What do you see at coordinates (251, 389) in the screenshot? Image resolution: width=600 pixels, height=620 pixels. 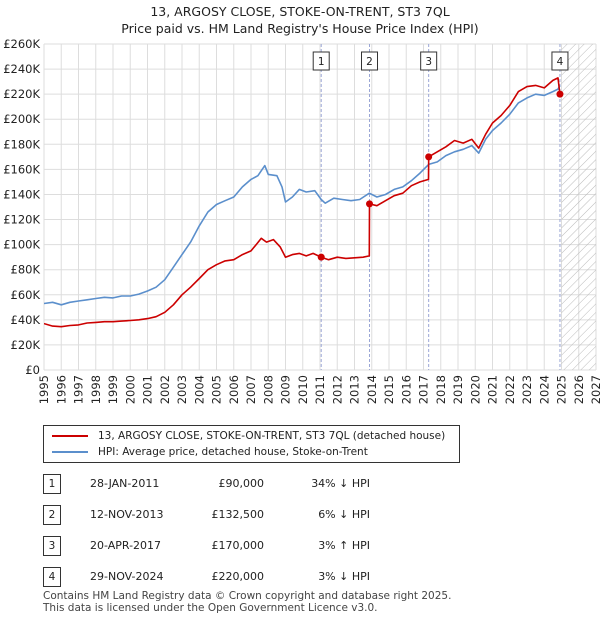 I see `x-tick-label: 2007` at bounding box center [251, 389].